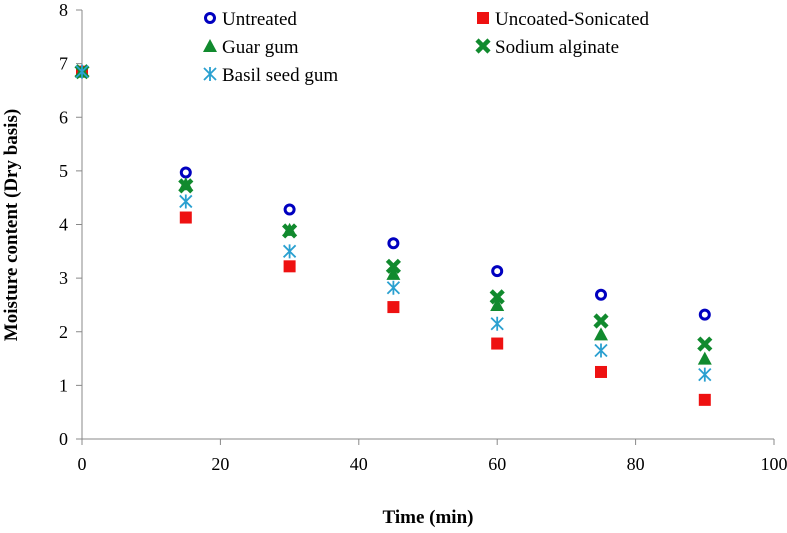 The height and width of the screenshot is (533, 787). Describe the element at coordinates (220, 464) in the screenshot. I see `x-tick-label: 20` at that location.